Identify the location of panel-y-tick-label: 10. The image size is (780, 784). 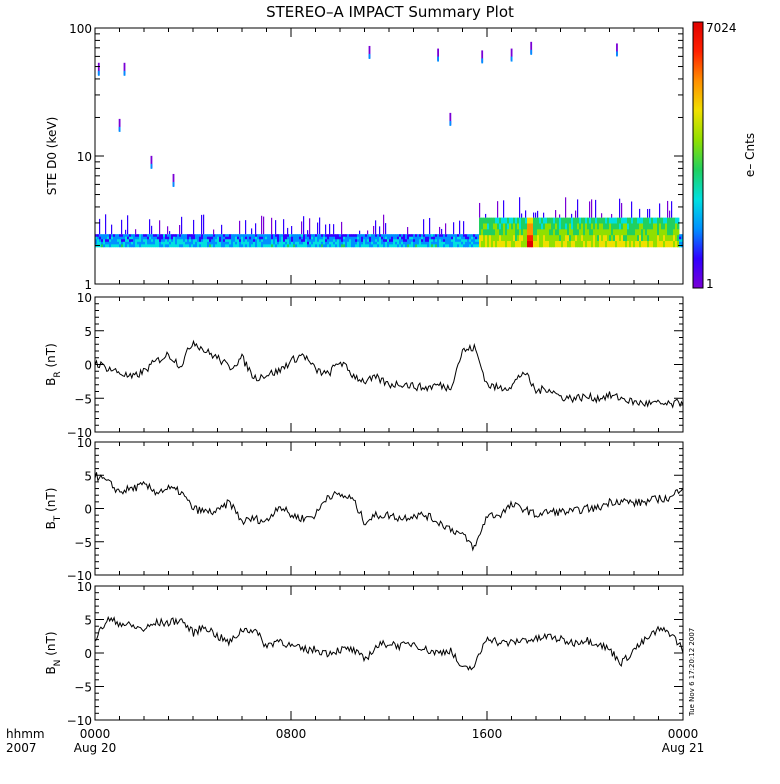
(84, 587).